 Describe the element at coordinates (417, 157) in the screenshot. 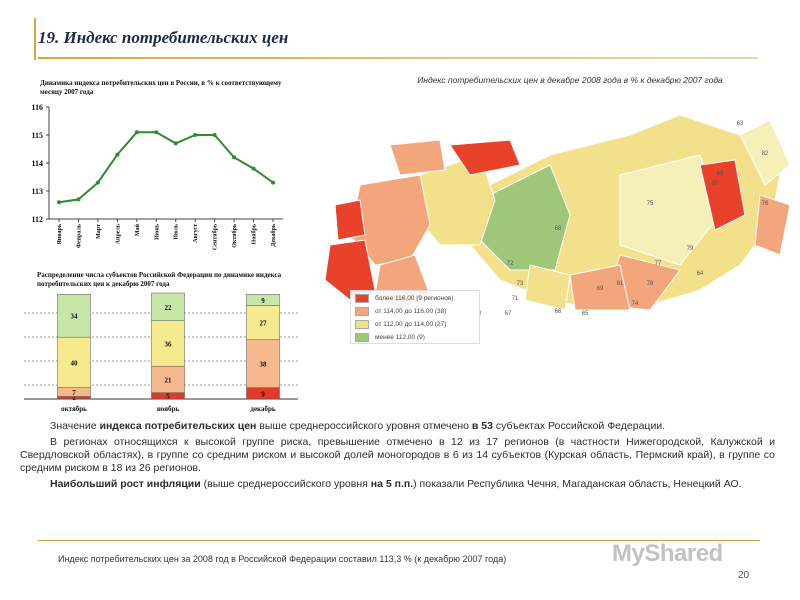

I see `north-west-region` at that location.